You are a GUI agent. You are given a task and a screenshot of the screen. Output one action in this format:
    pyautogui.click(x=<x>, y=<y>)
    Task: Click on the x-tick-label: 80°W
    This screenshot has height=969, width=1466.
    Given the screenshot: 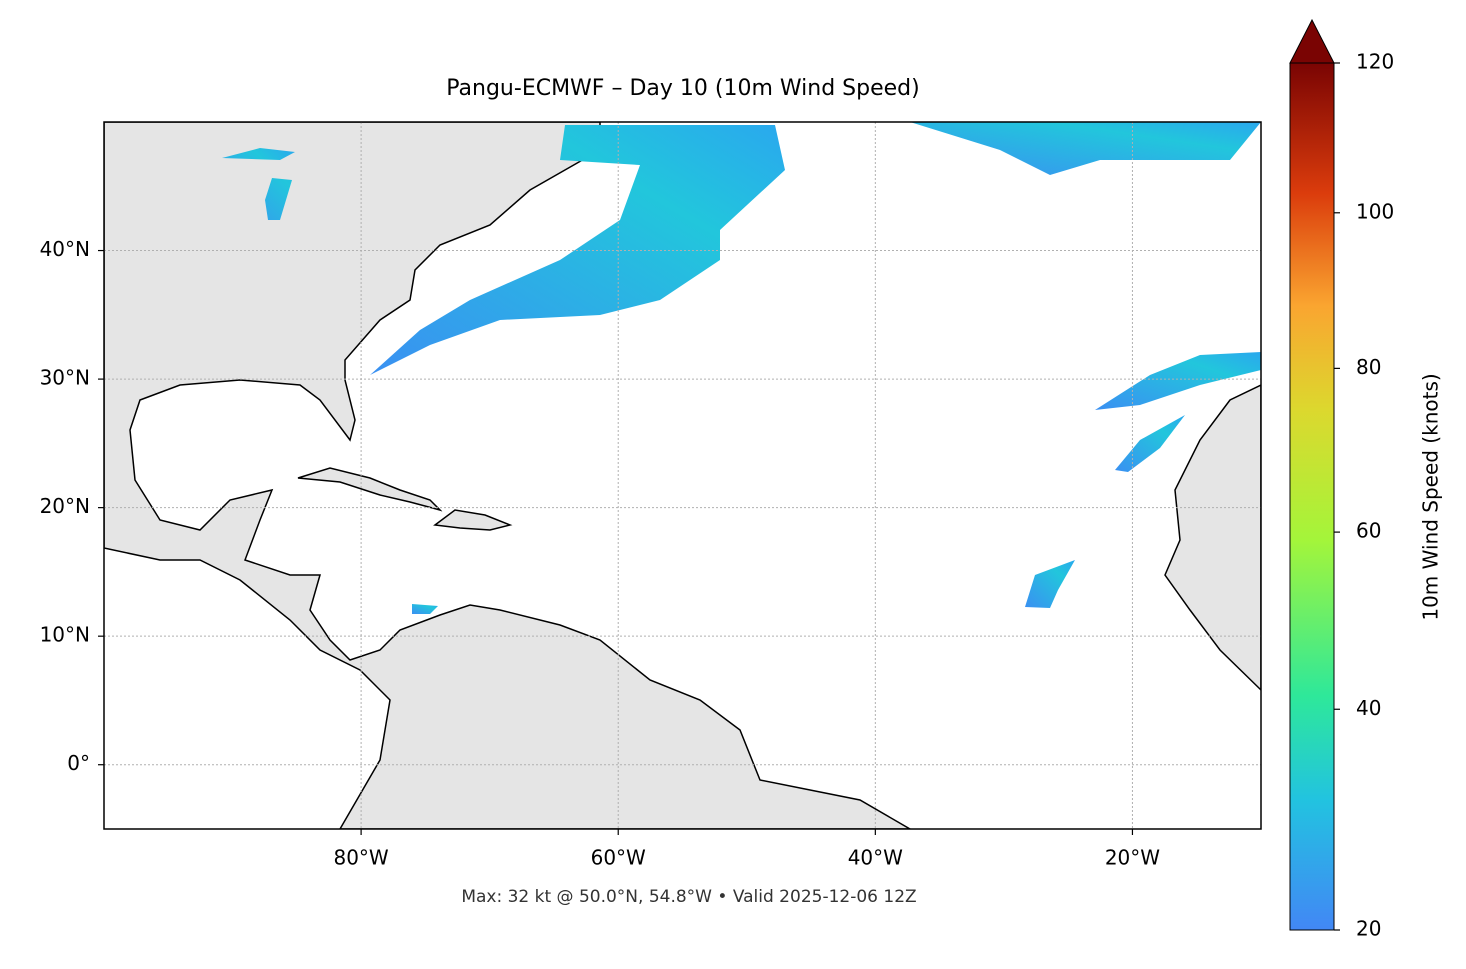 What is the action you would take?
    pyautogui.click(x=360, y=858)
    